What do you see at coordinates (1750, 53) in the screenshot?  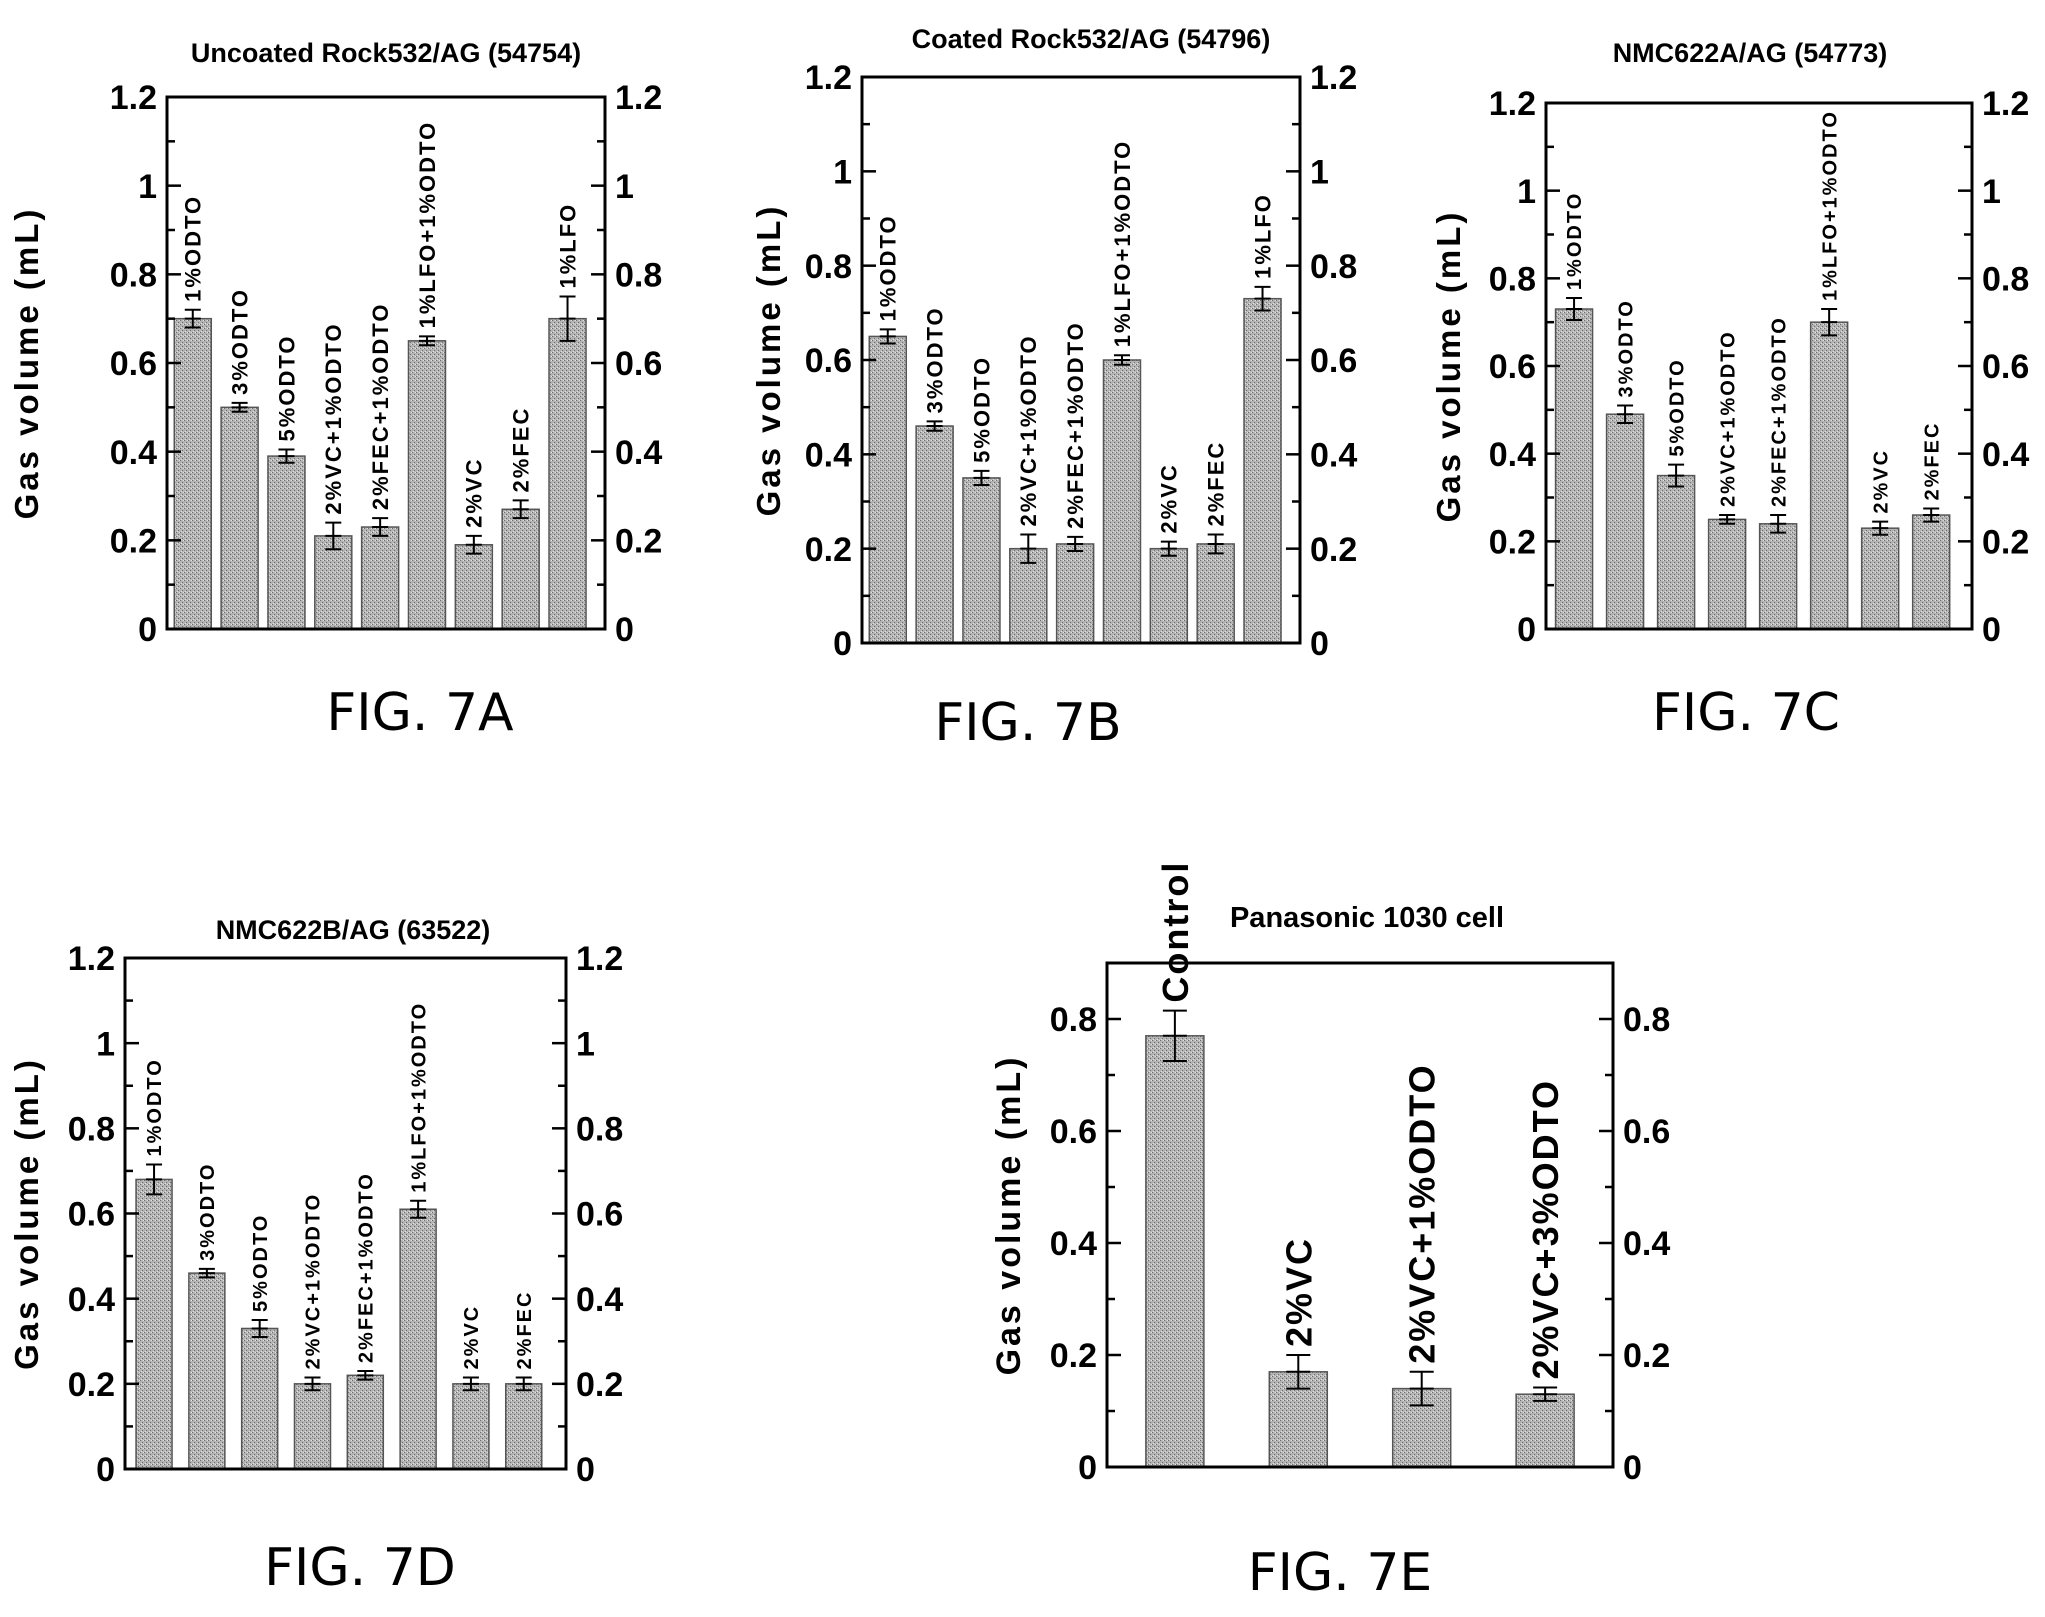 I see `chart-title: NMC622A/AG (54773)` at bounding box center [1750, 53].